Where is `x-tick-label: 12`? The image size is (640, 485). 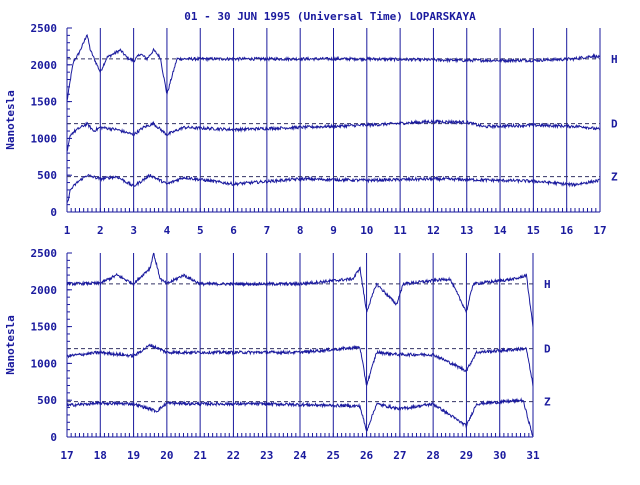 x-tick-label: 12 is located at coordinates (433, 230).